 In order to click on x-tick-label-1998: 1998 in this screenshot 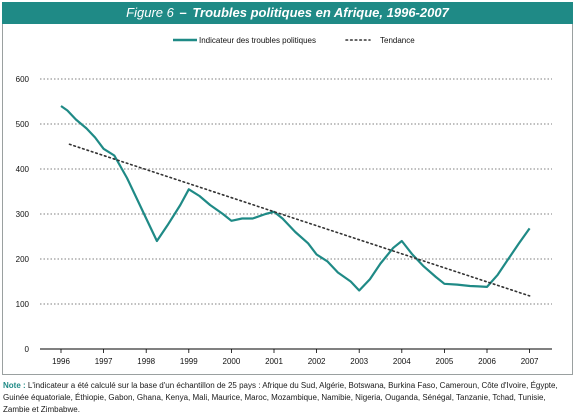, I will do `click(146, 361)`.